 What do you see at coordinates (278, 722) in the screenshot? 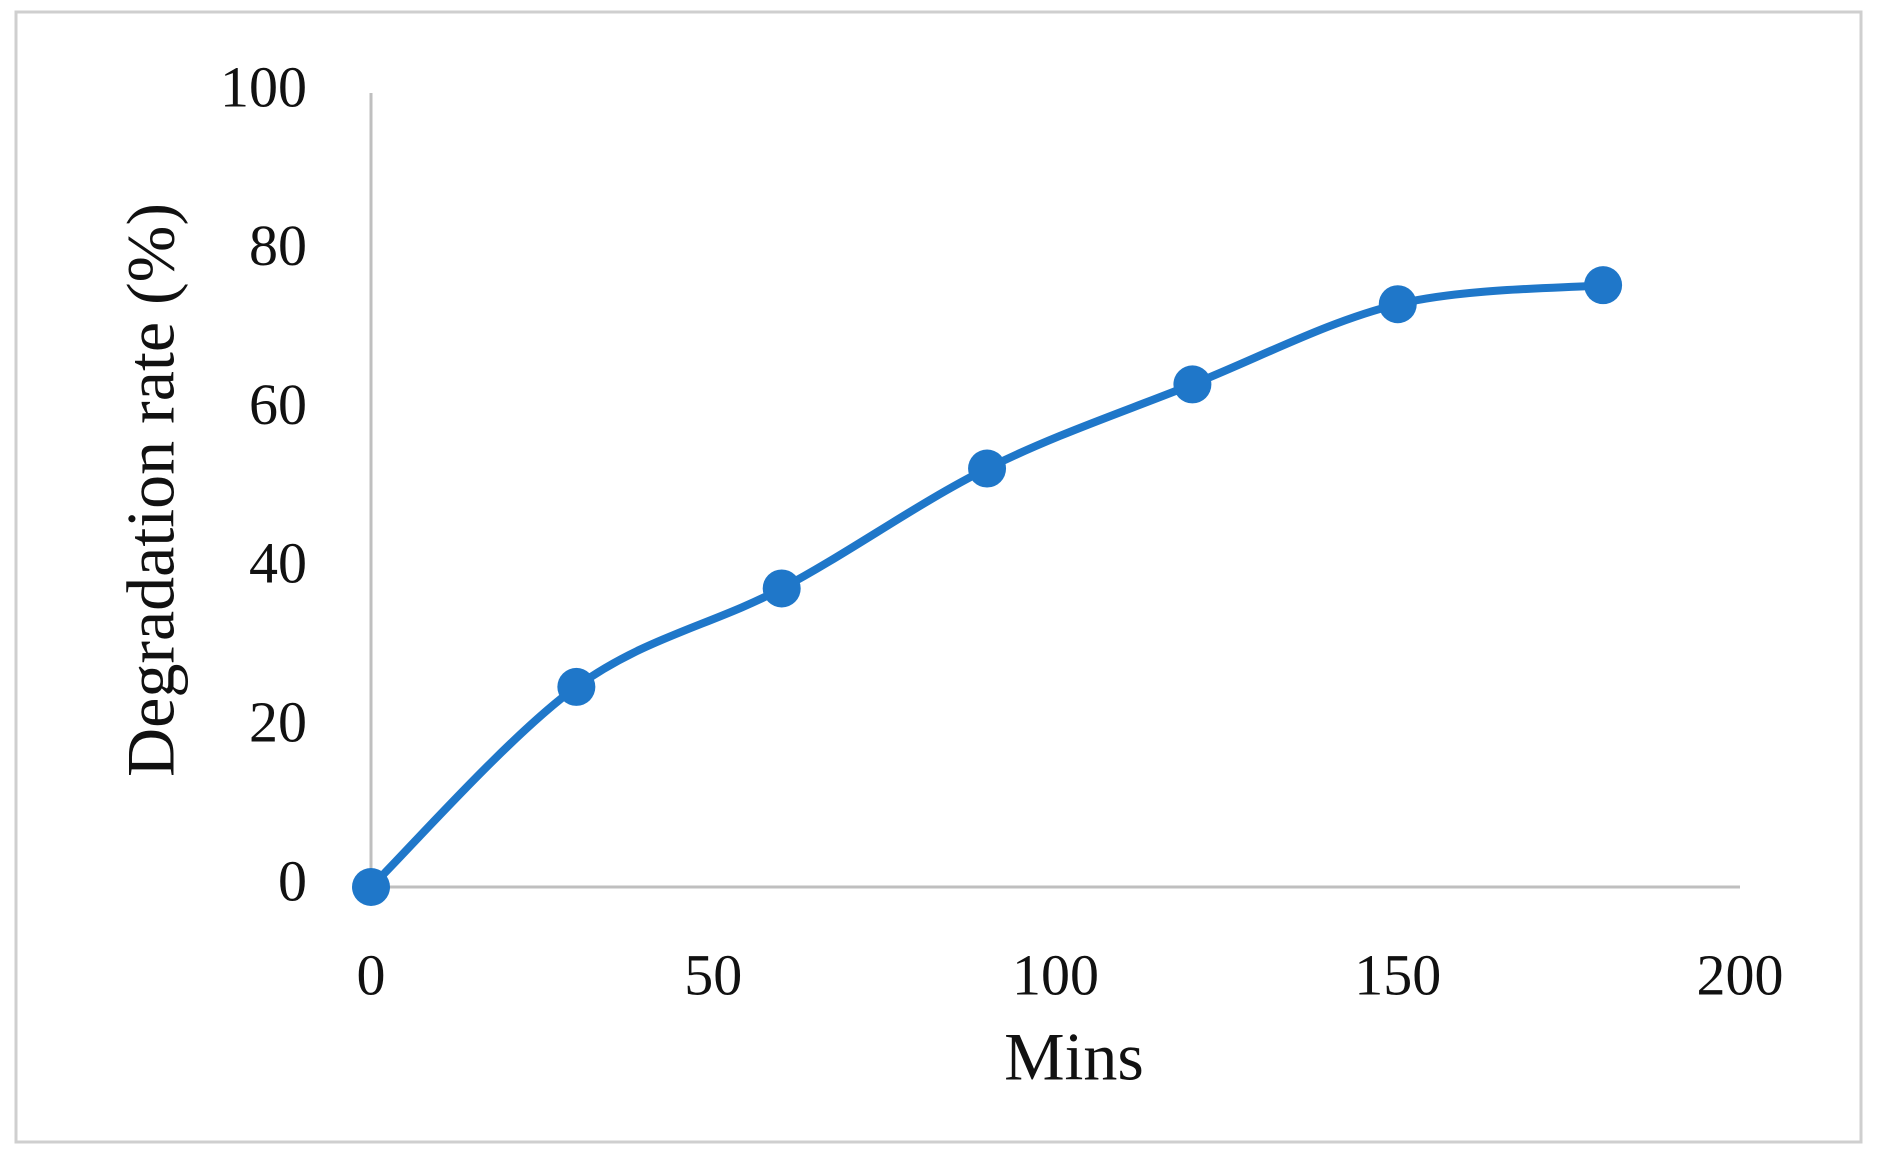
I see `y-tick-label: 20` at bounding box center [278, 722].